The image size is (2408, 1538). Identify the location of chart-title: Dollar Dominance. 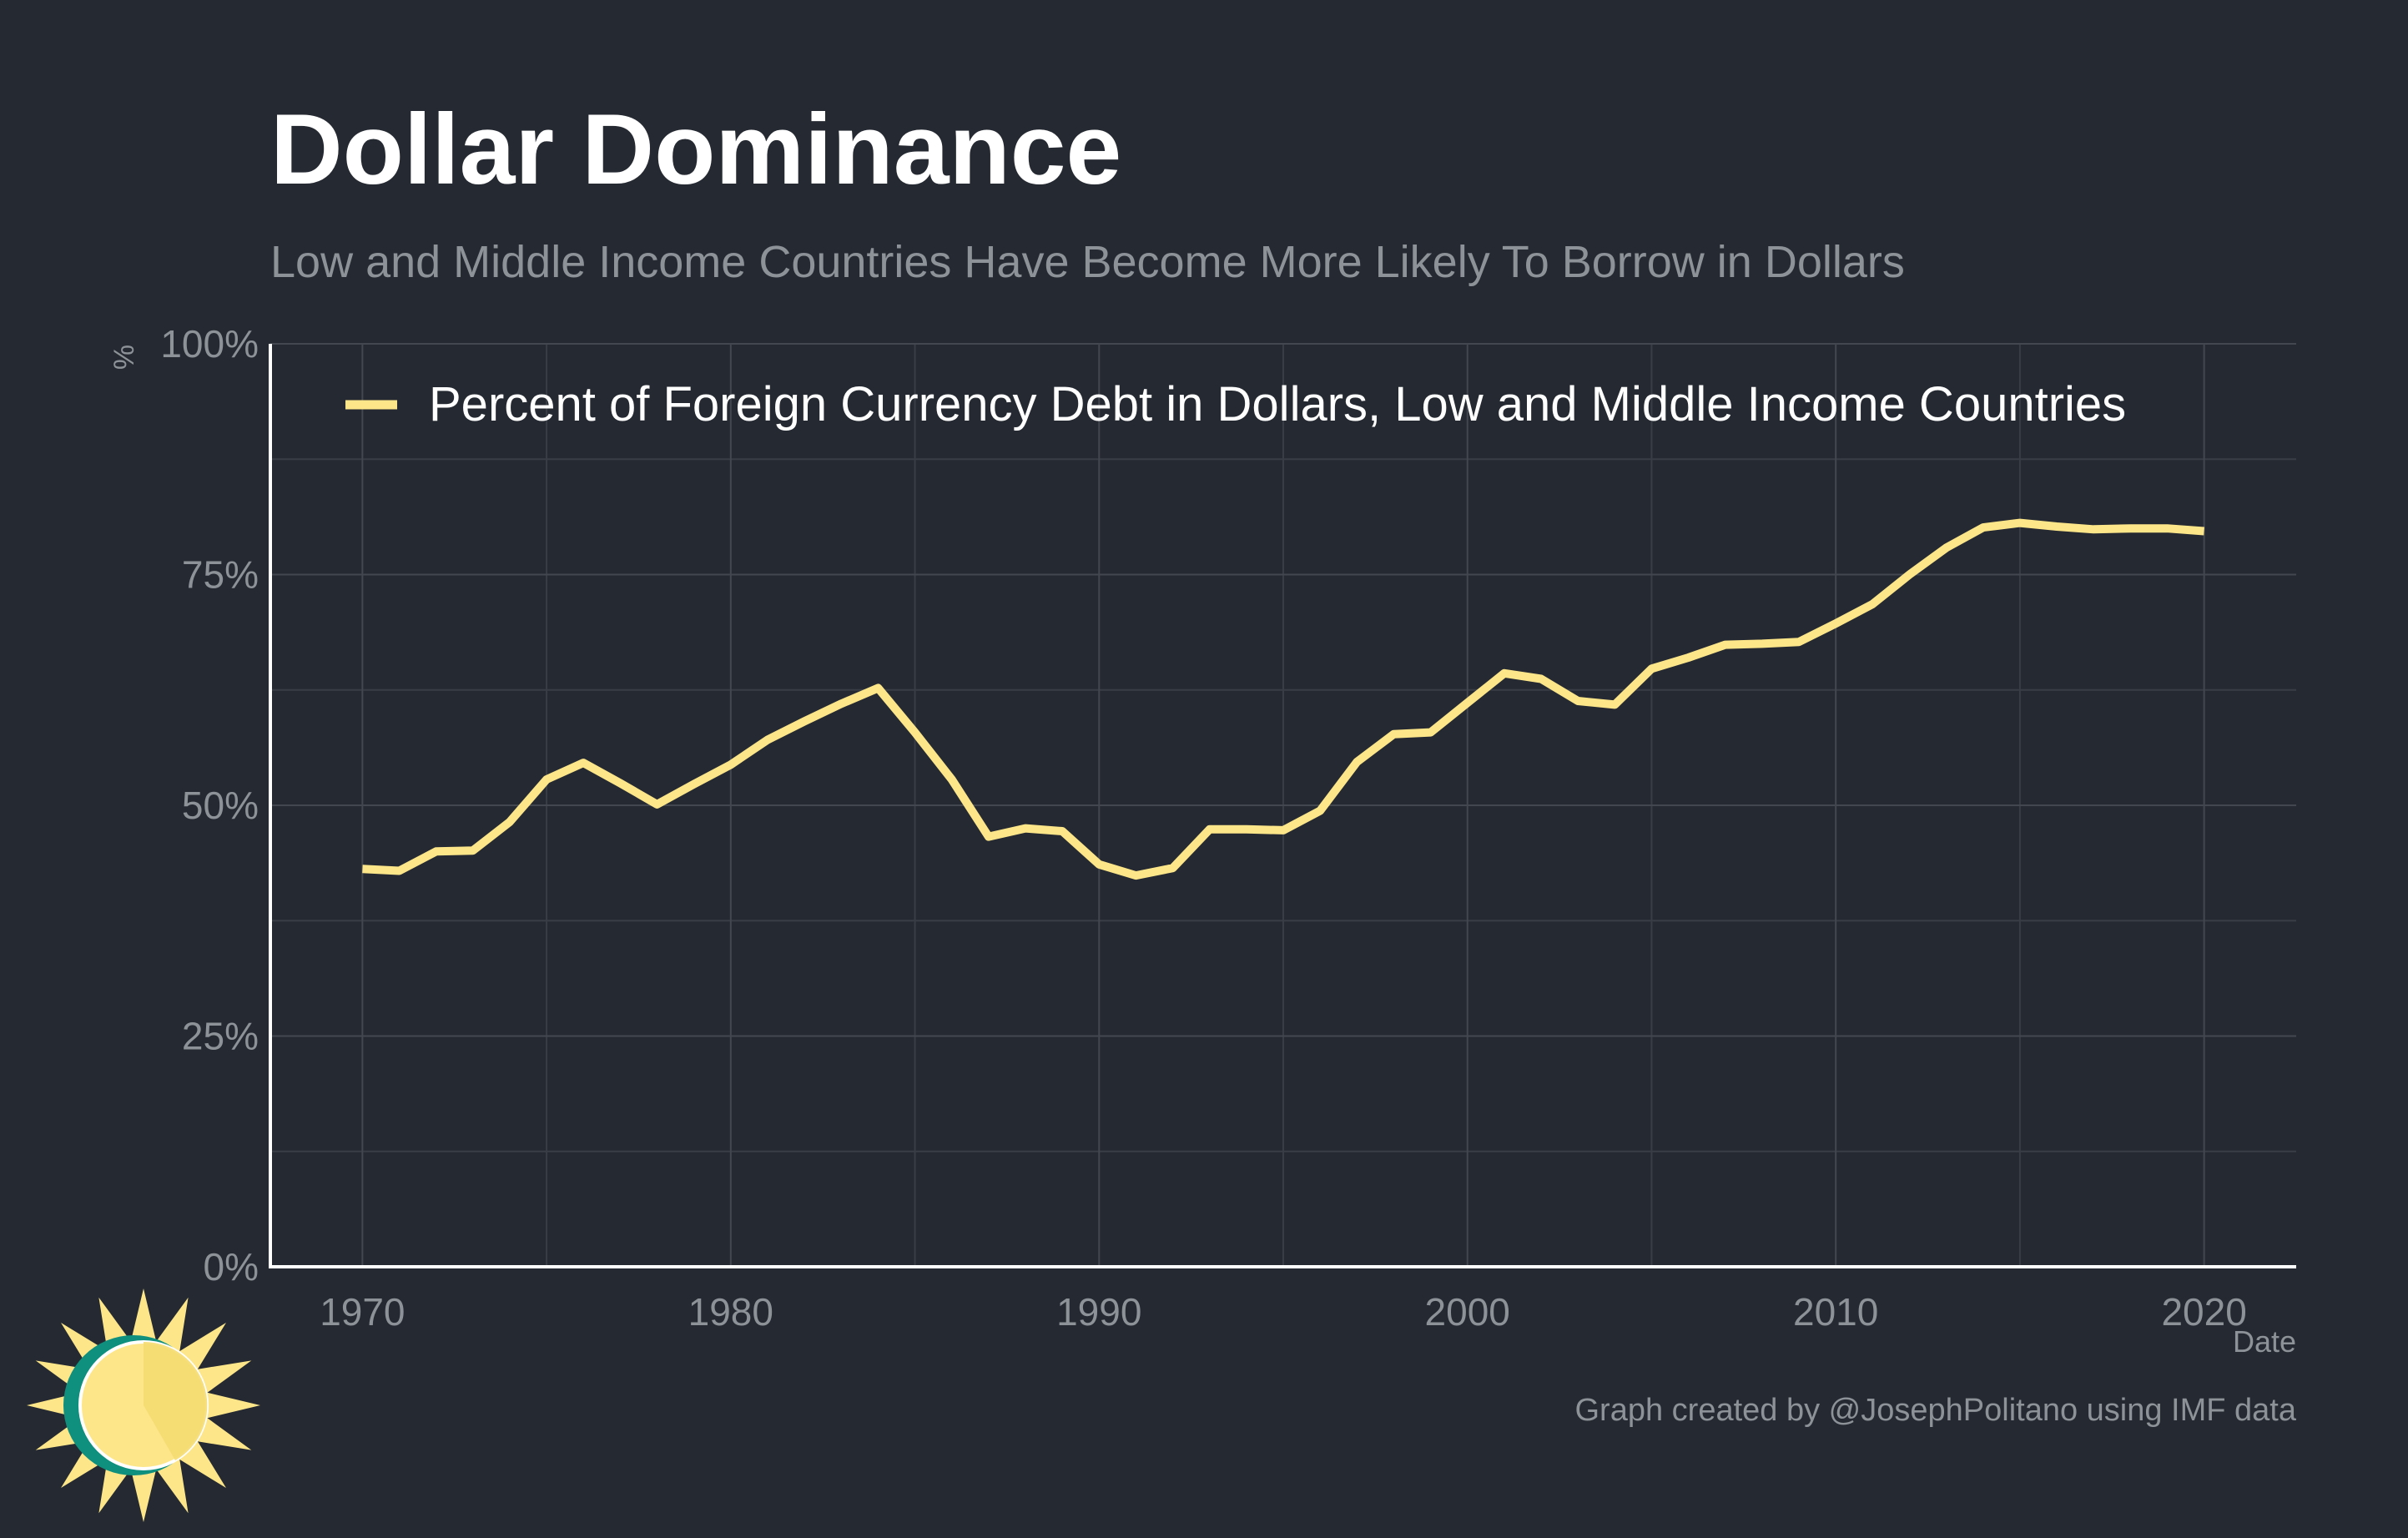
(695, 149).